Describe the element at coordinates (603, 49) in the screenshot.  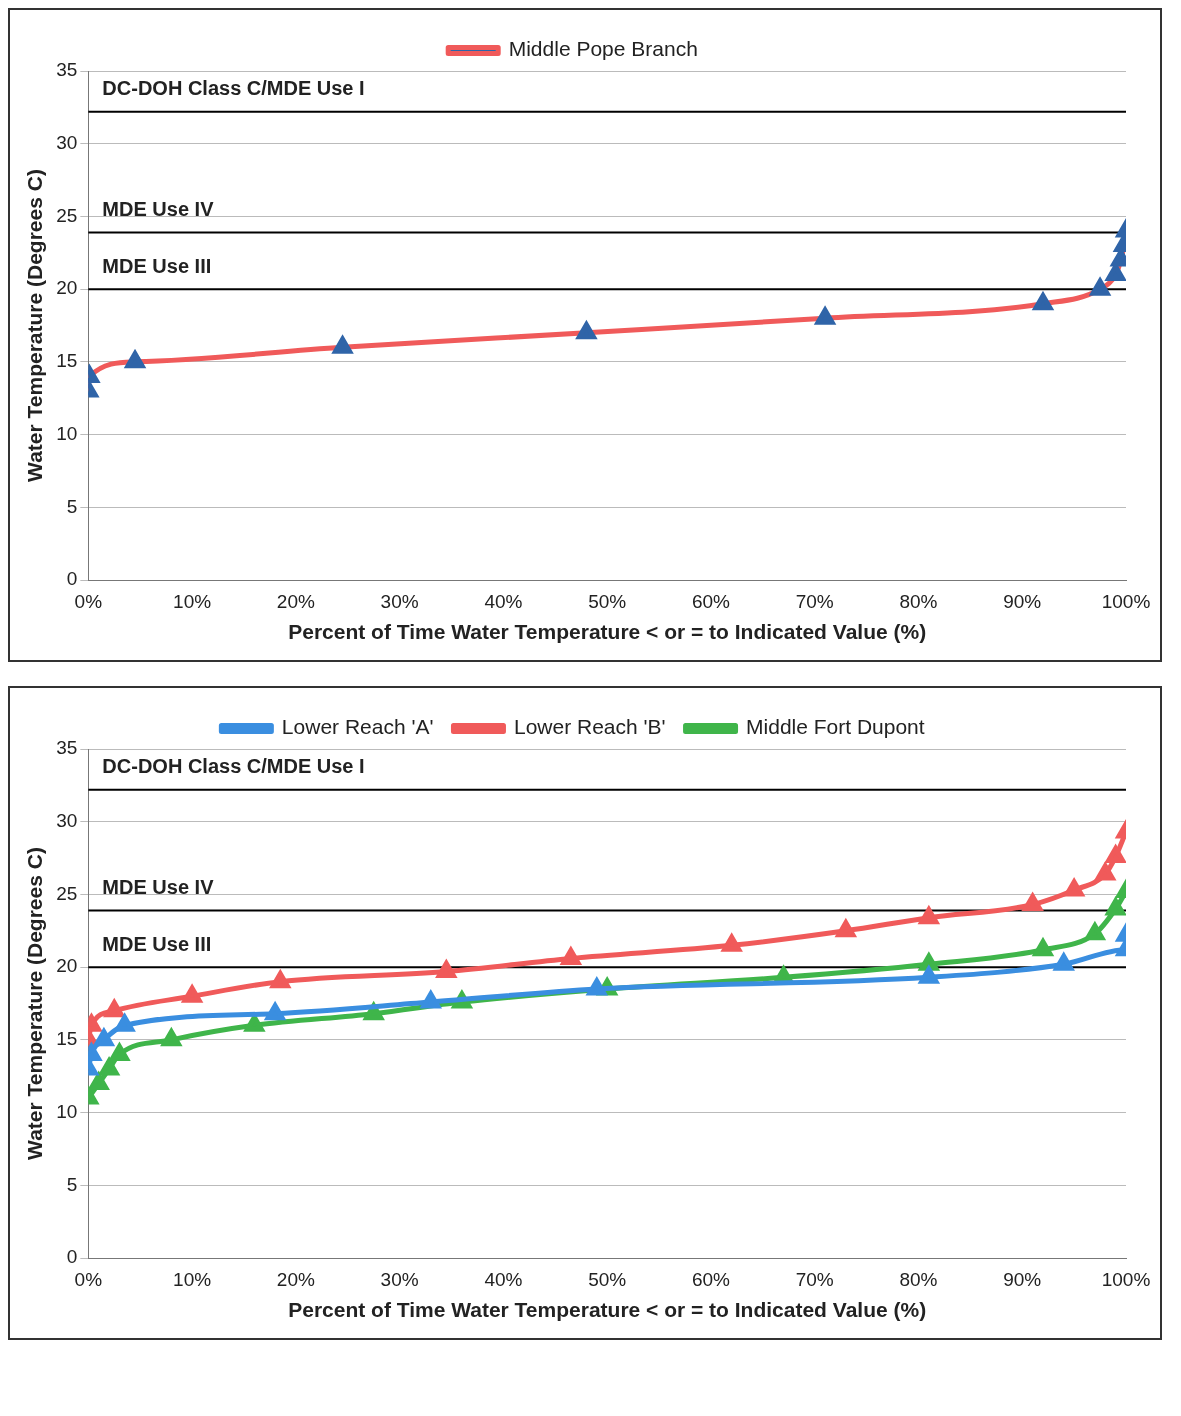
I see `legend-label: Middle Pope Branch` at that location.